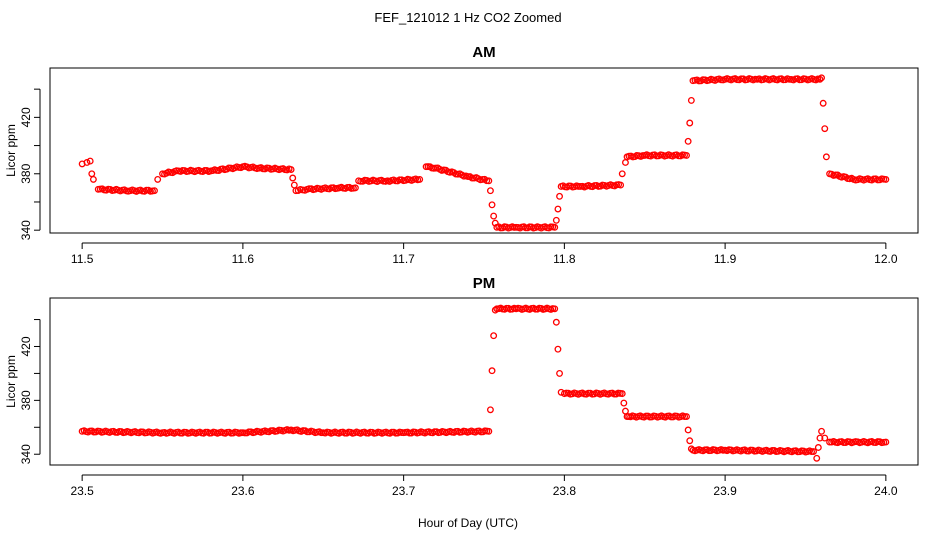 The height and width of the screenshot is (540, 936). I want to click on pm-x-tick-label: 24.0, so click(886, 491).